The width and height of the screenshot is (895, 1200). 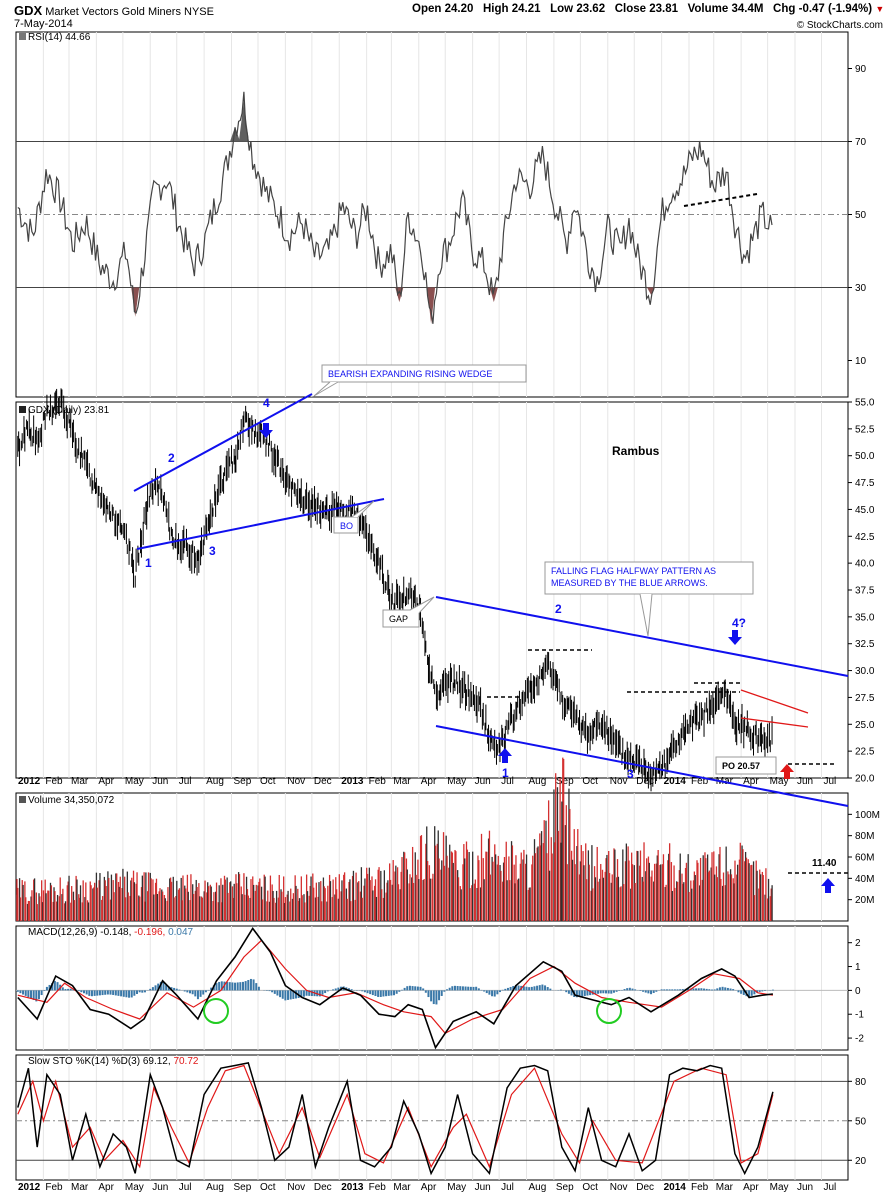 What do you see at coordinates (80, 1187) in the screenshot?
I see `x-tick-label: Mar` at bounding box center [80, 1187].